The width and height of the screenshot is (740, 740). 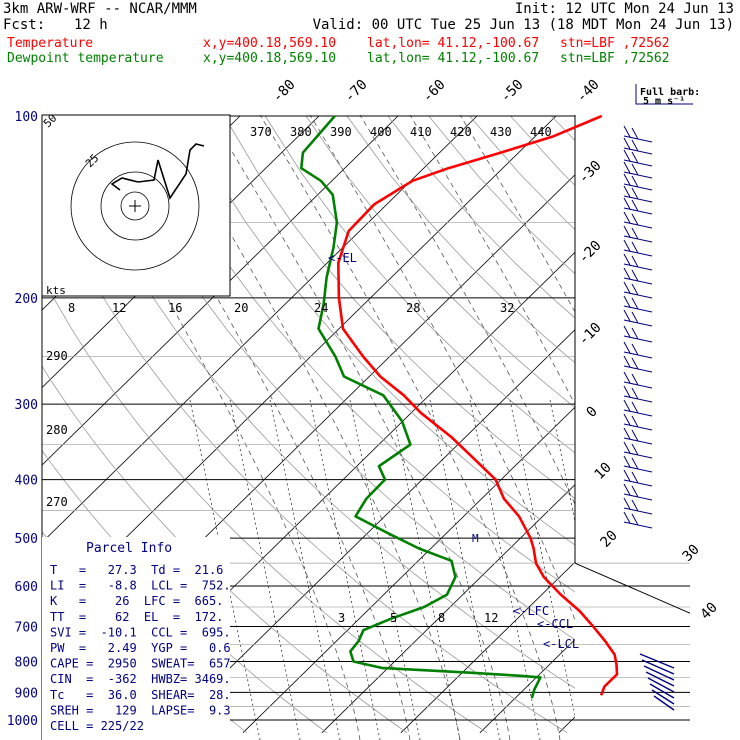 I want to click on hodograph-ring-outer, so click(x=135, y=206).